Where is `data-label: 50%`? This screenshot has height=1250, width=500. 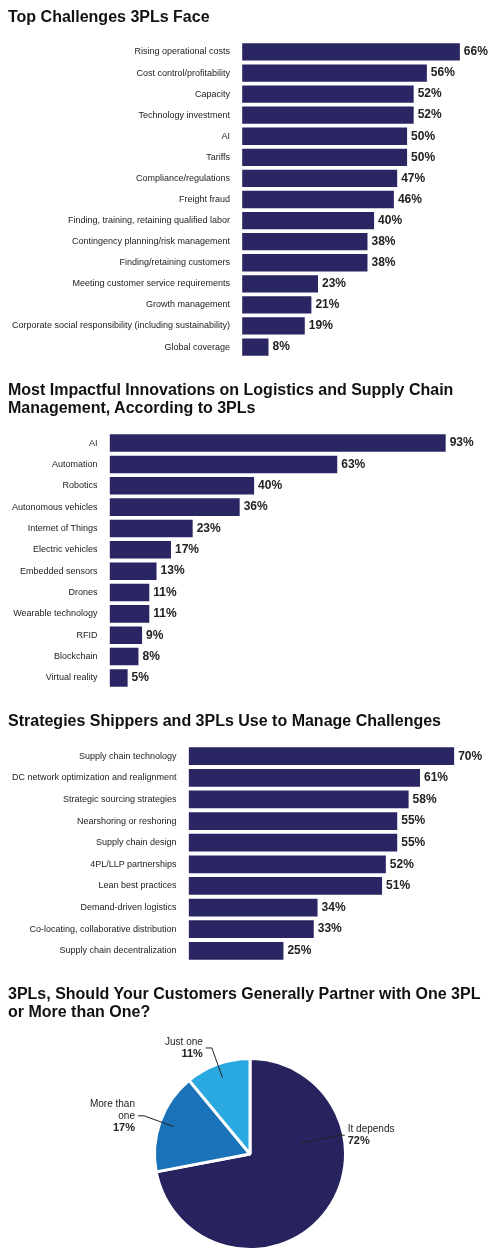 data-label: 50% is located at coordinates (423, 156).